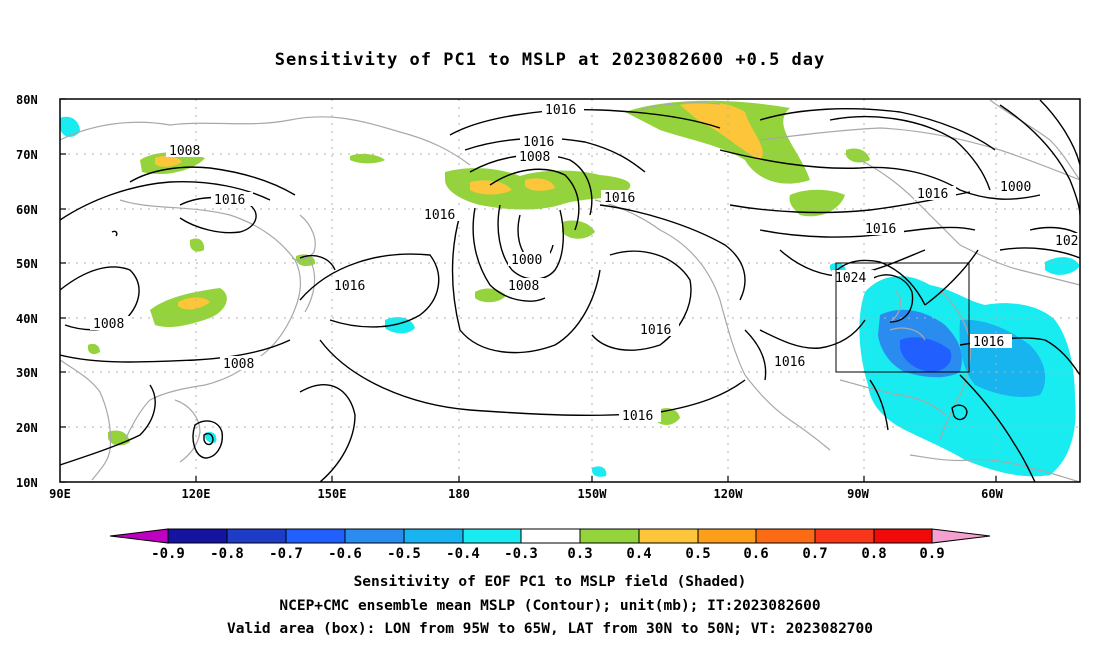 The image size is (1100, 650). What do you see at coordinates (196, 494) in the screenshot?
I see `lon-tick-label: 120E` at bounding box center [196, 494].